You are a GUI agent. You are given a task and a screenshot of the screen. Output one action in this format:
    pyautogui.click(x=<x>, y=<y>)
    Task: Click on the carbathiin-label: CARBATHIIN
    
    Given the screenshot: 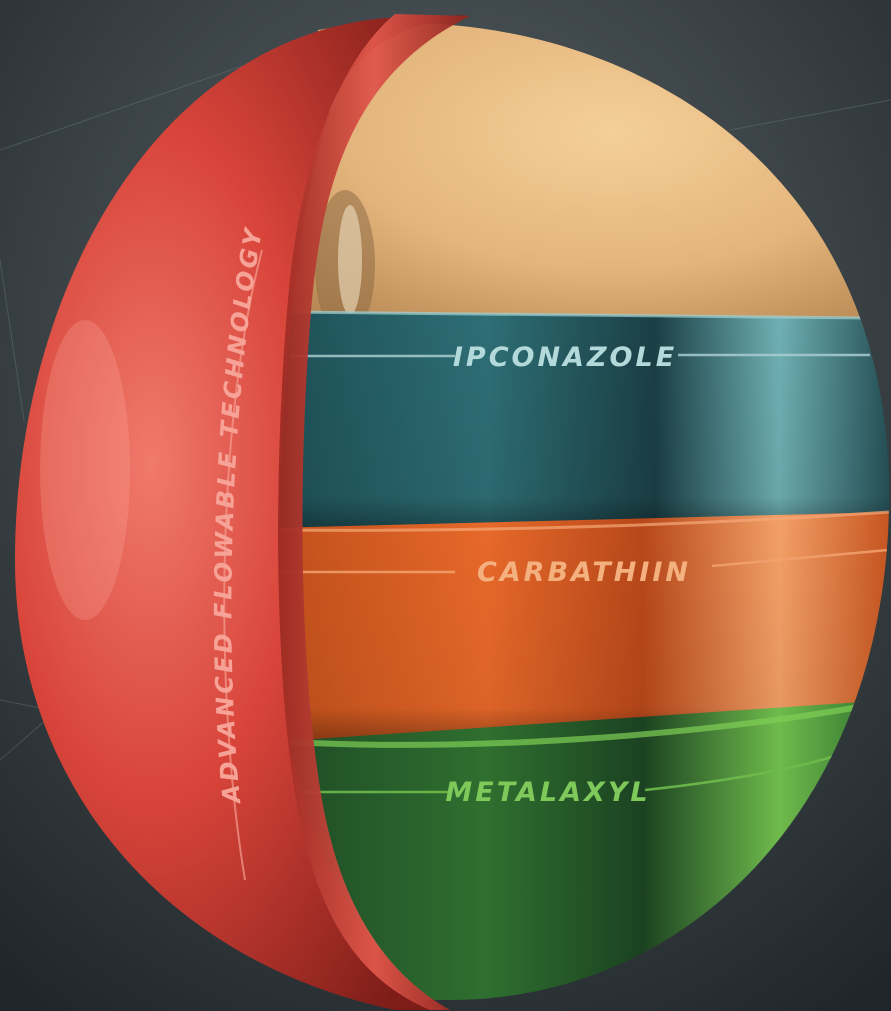 What is the action you would take?
    pyautogui.click(x=584, y=572)
    